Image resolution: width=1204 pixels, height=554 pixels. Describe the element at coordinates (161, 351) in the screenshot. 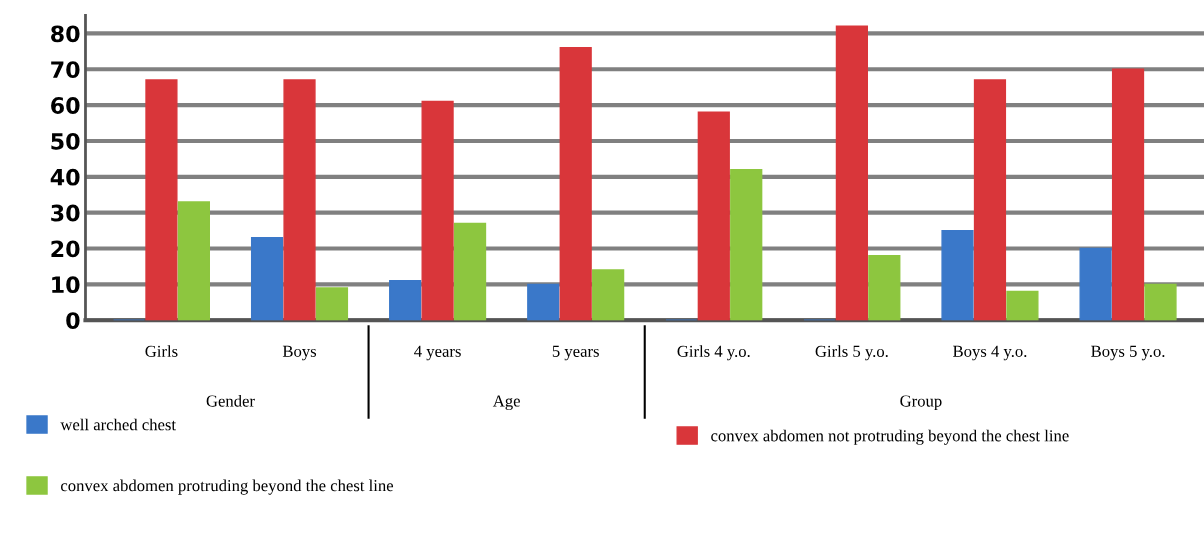

I see `x-tick-label: Girls` at that location.